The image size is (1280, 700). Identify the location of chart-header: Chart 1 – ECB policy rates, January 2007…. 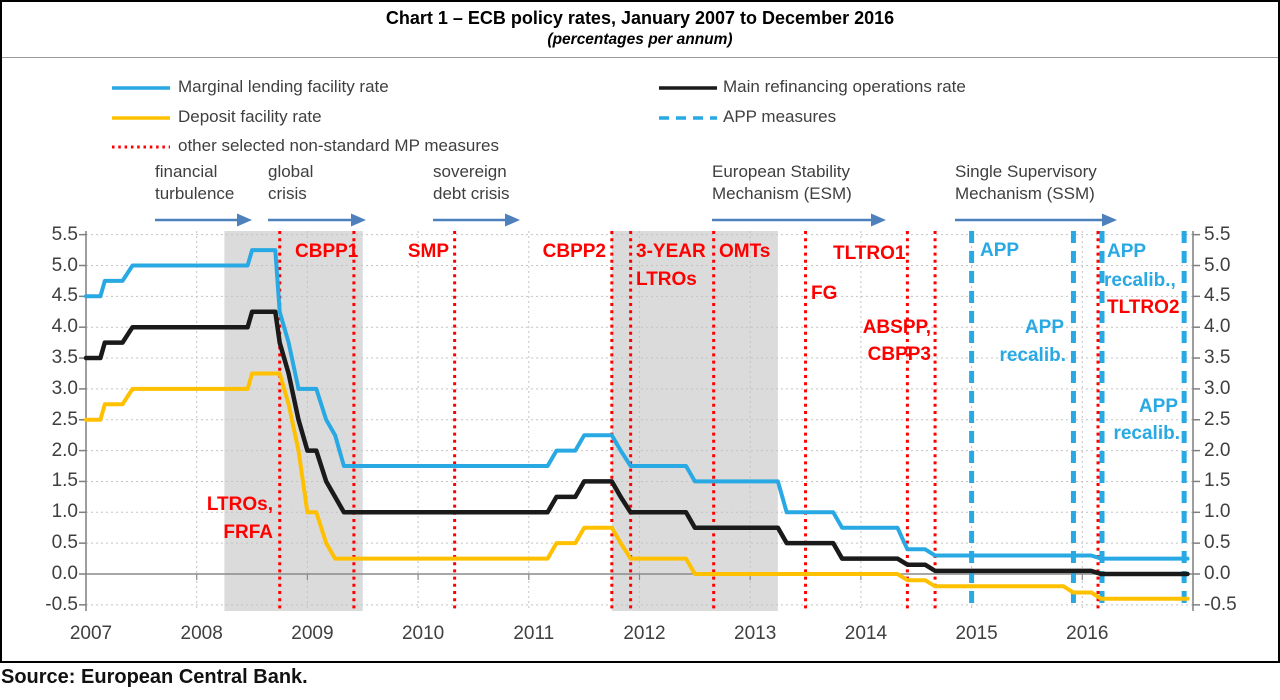
(640, 30).